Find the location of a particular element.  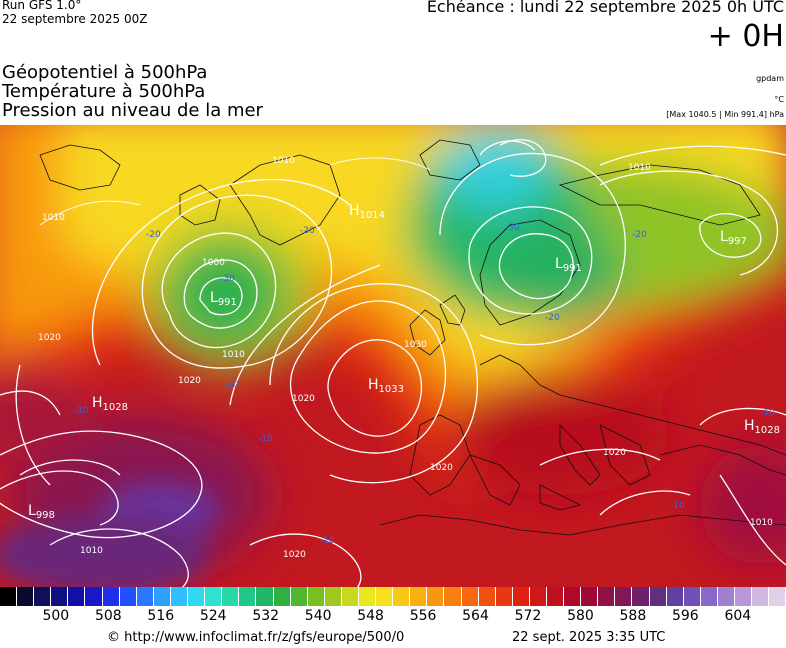

unit-geopotential: gpdam is located at coordinates (770, 78).